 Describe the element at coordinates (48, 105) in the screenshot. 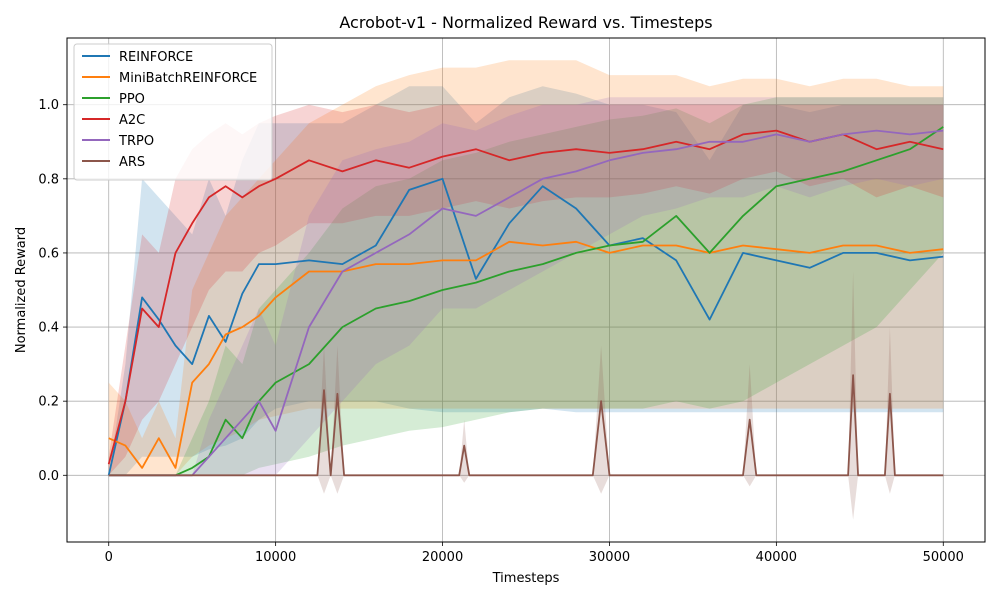

I see `y-tick-label: 1.0` at that location.